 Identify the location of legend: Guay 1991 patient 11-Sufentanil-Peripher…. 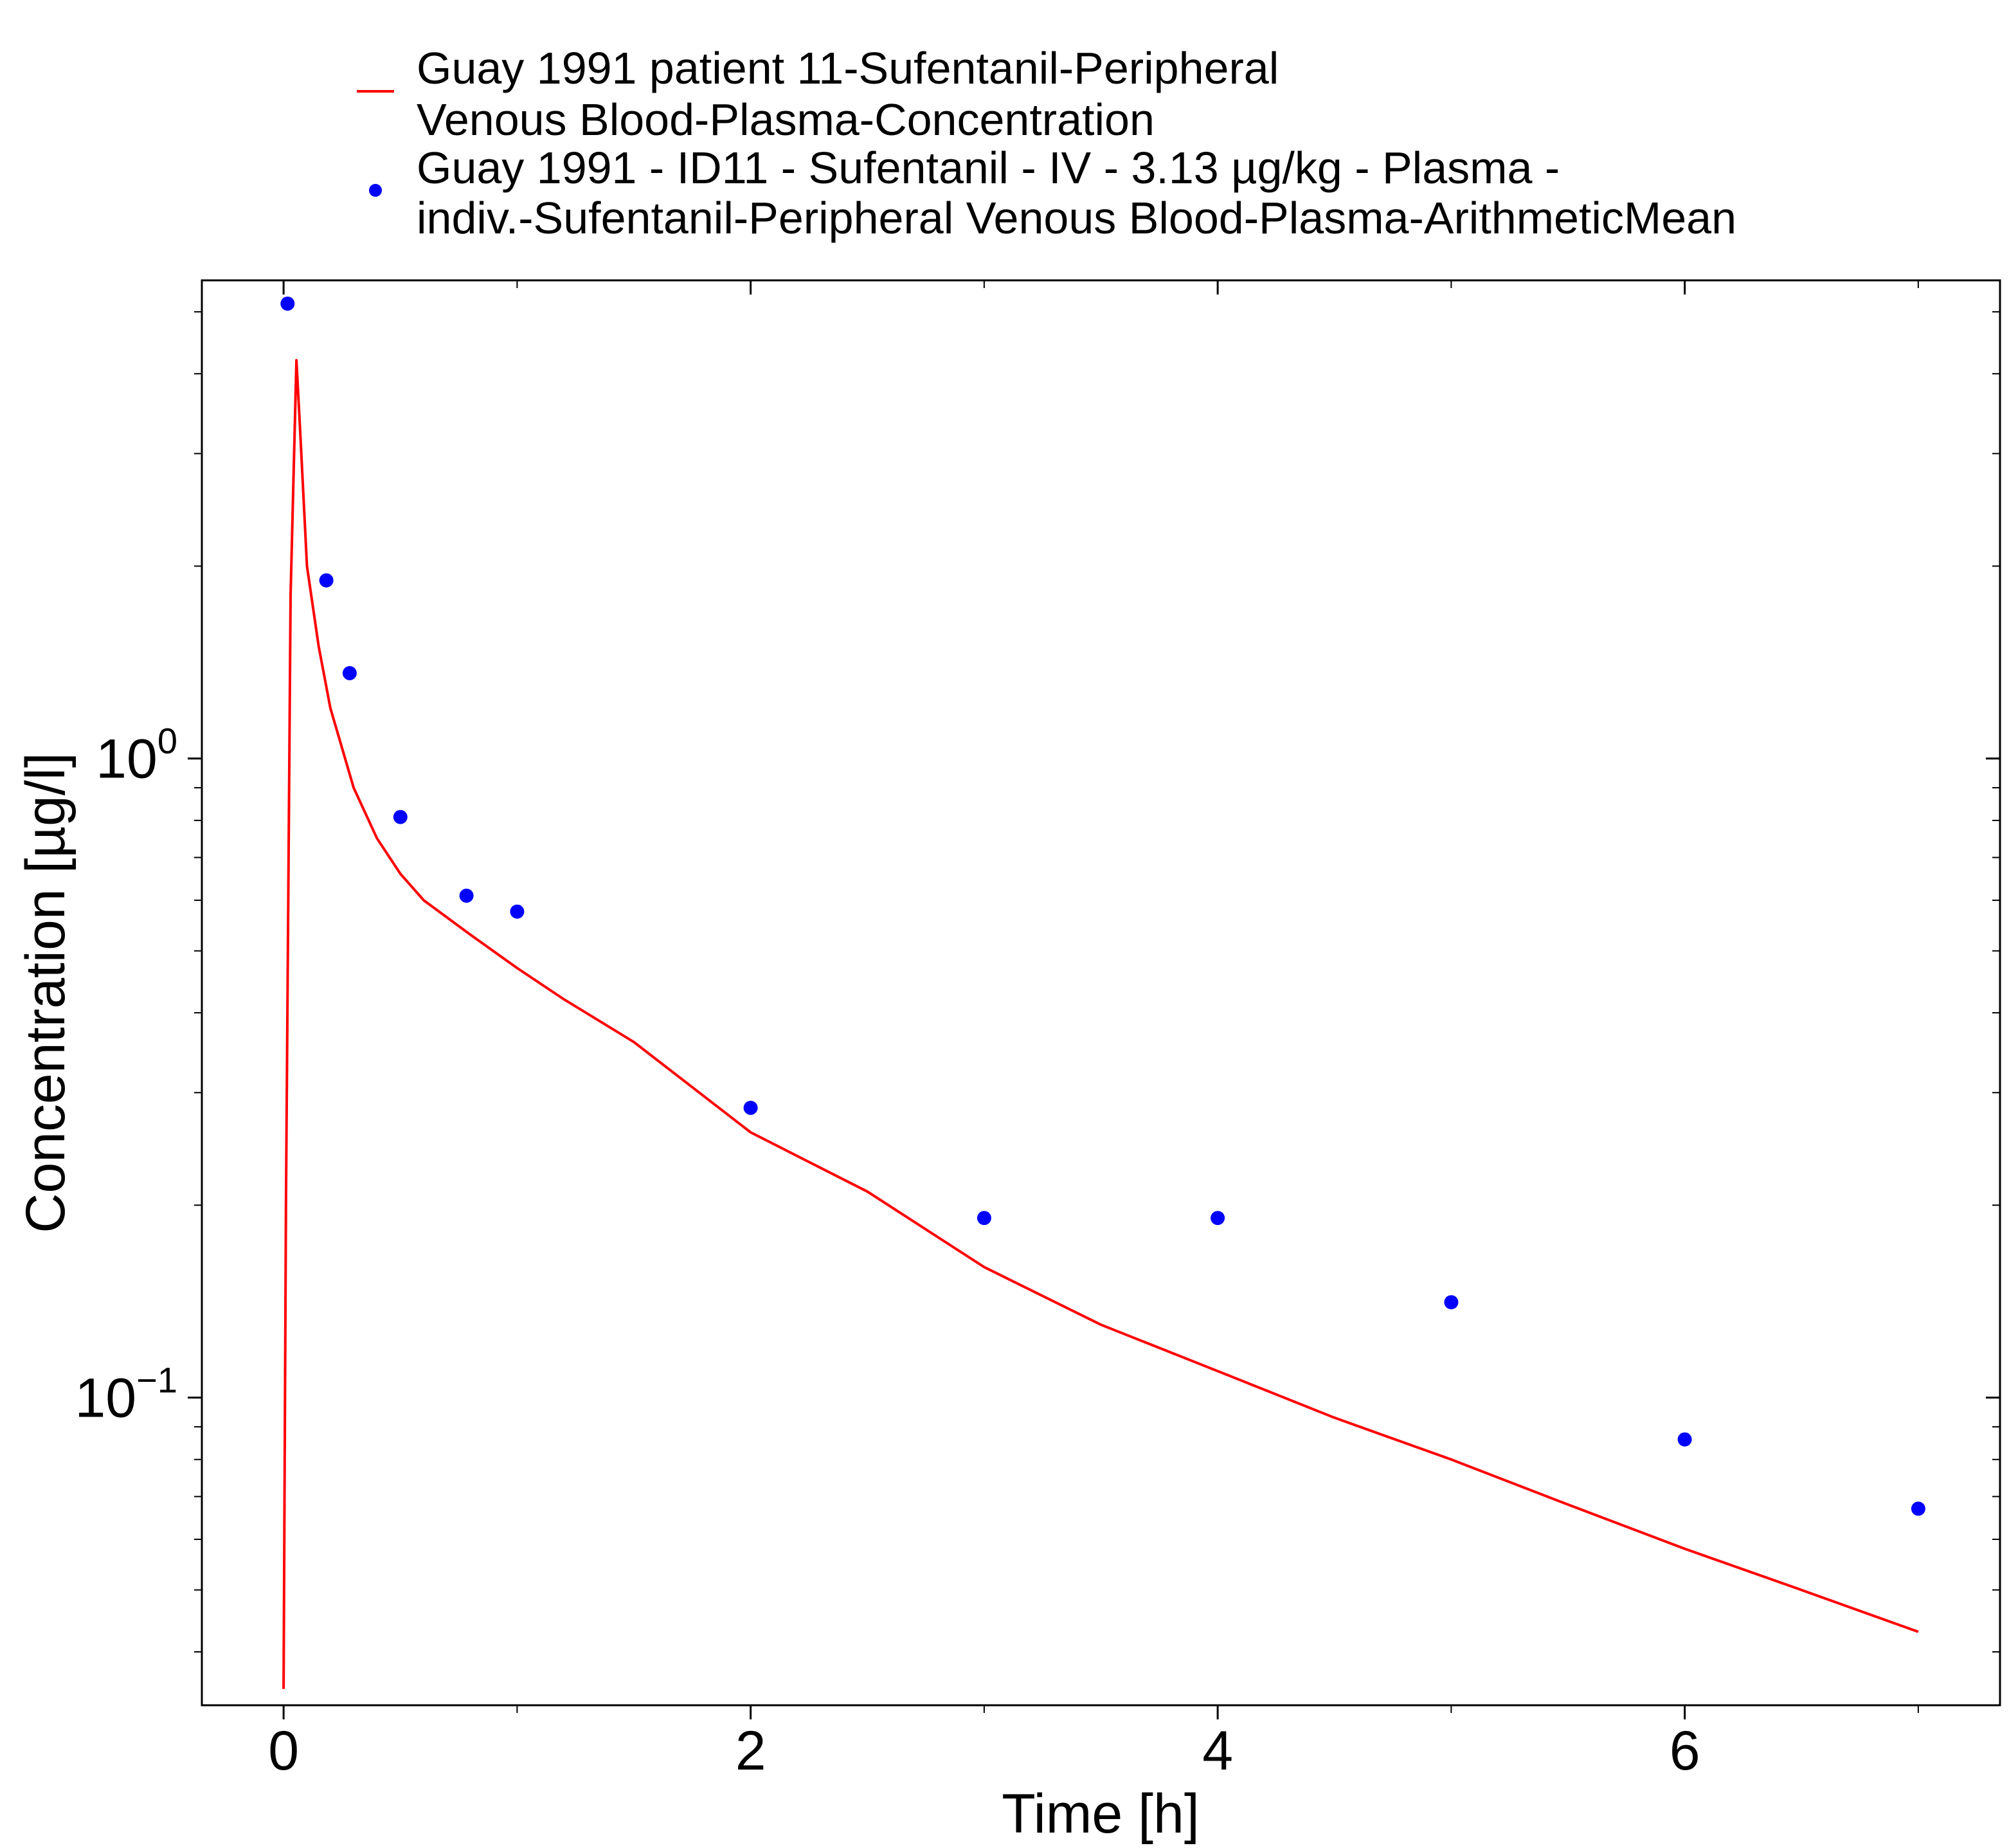
(1046, 143).